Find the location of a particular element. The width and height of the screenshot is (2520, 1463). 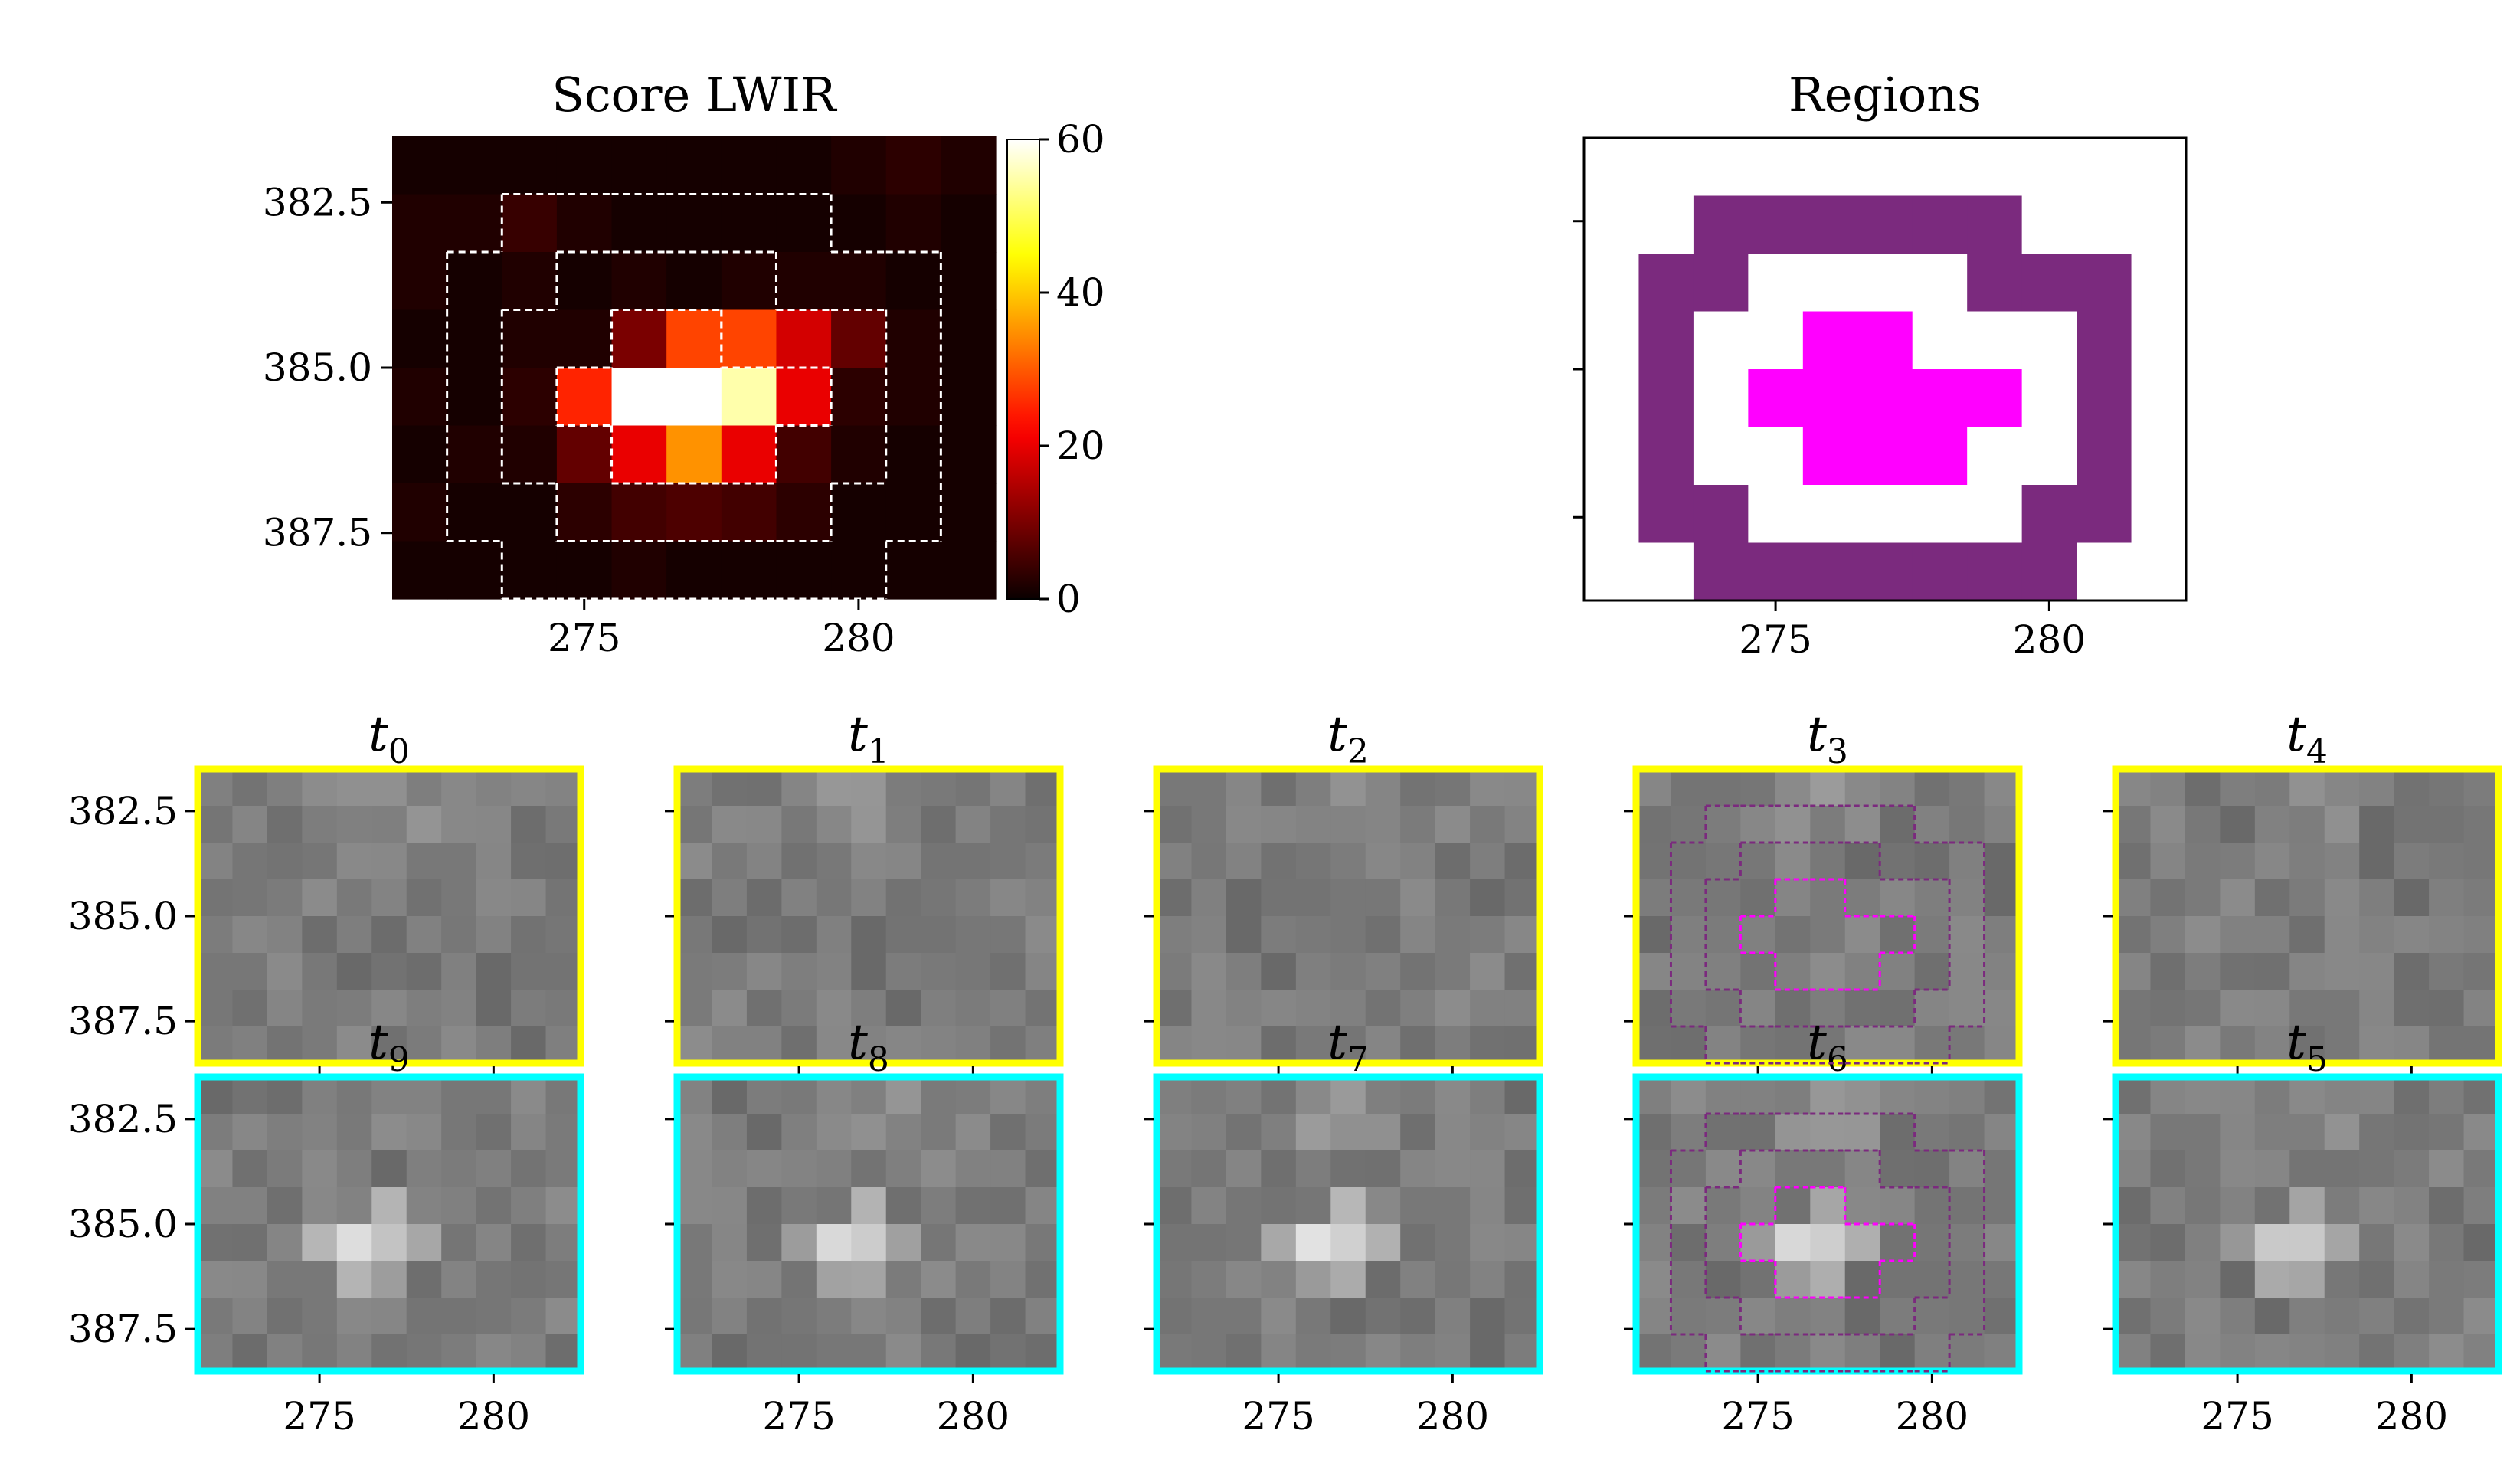

frame-x-tick-label: 280 is located at coordinates (1933, 1416).